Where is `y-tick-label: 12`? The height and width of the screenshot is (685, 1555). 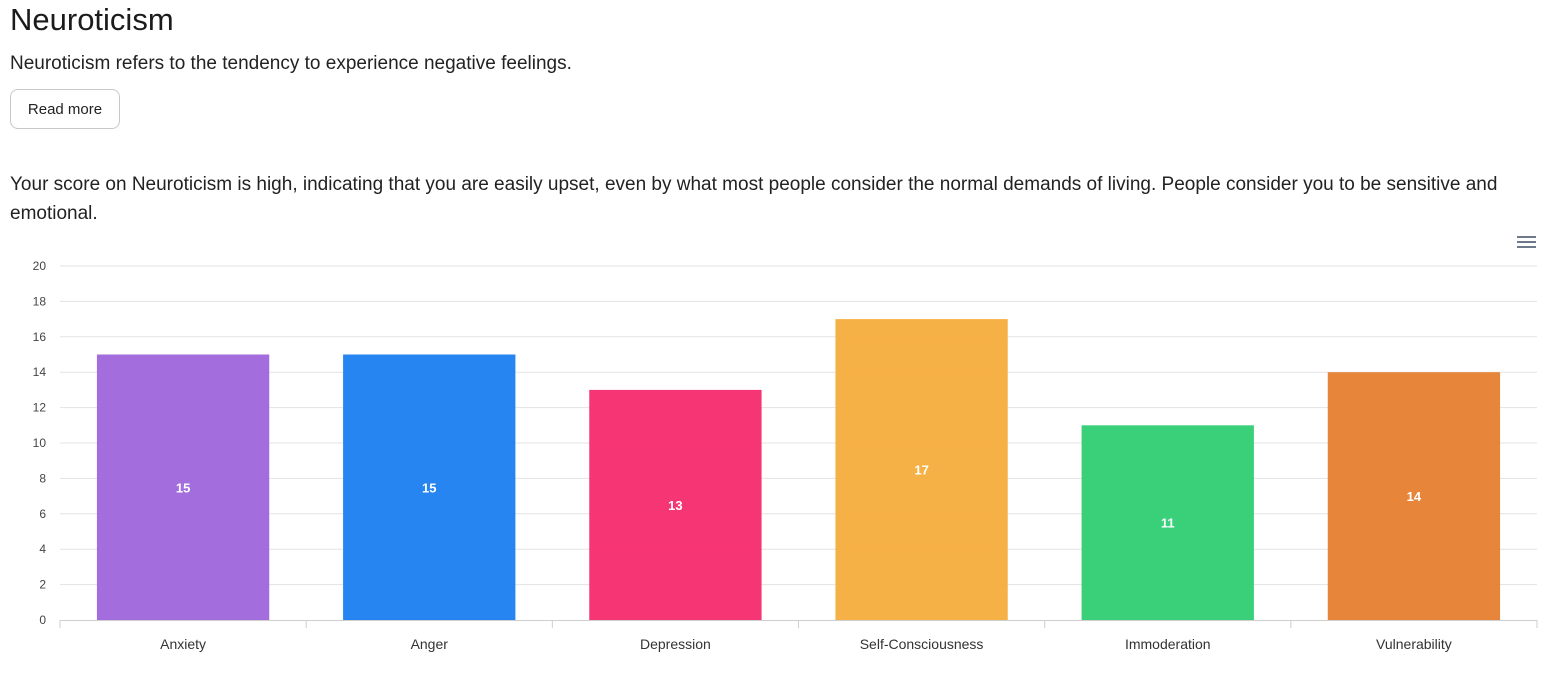 y-tick-label: 12 is located at coordinates (40, 408).